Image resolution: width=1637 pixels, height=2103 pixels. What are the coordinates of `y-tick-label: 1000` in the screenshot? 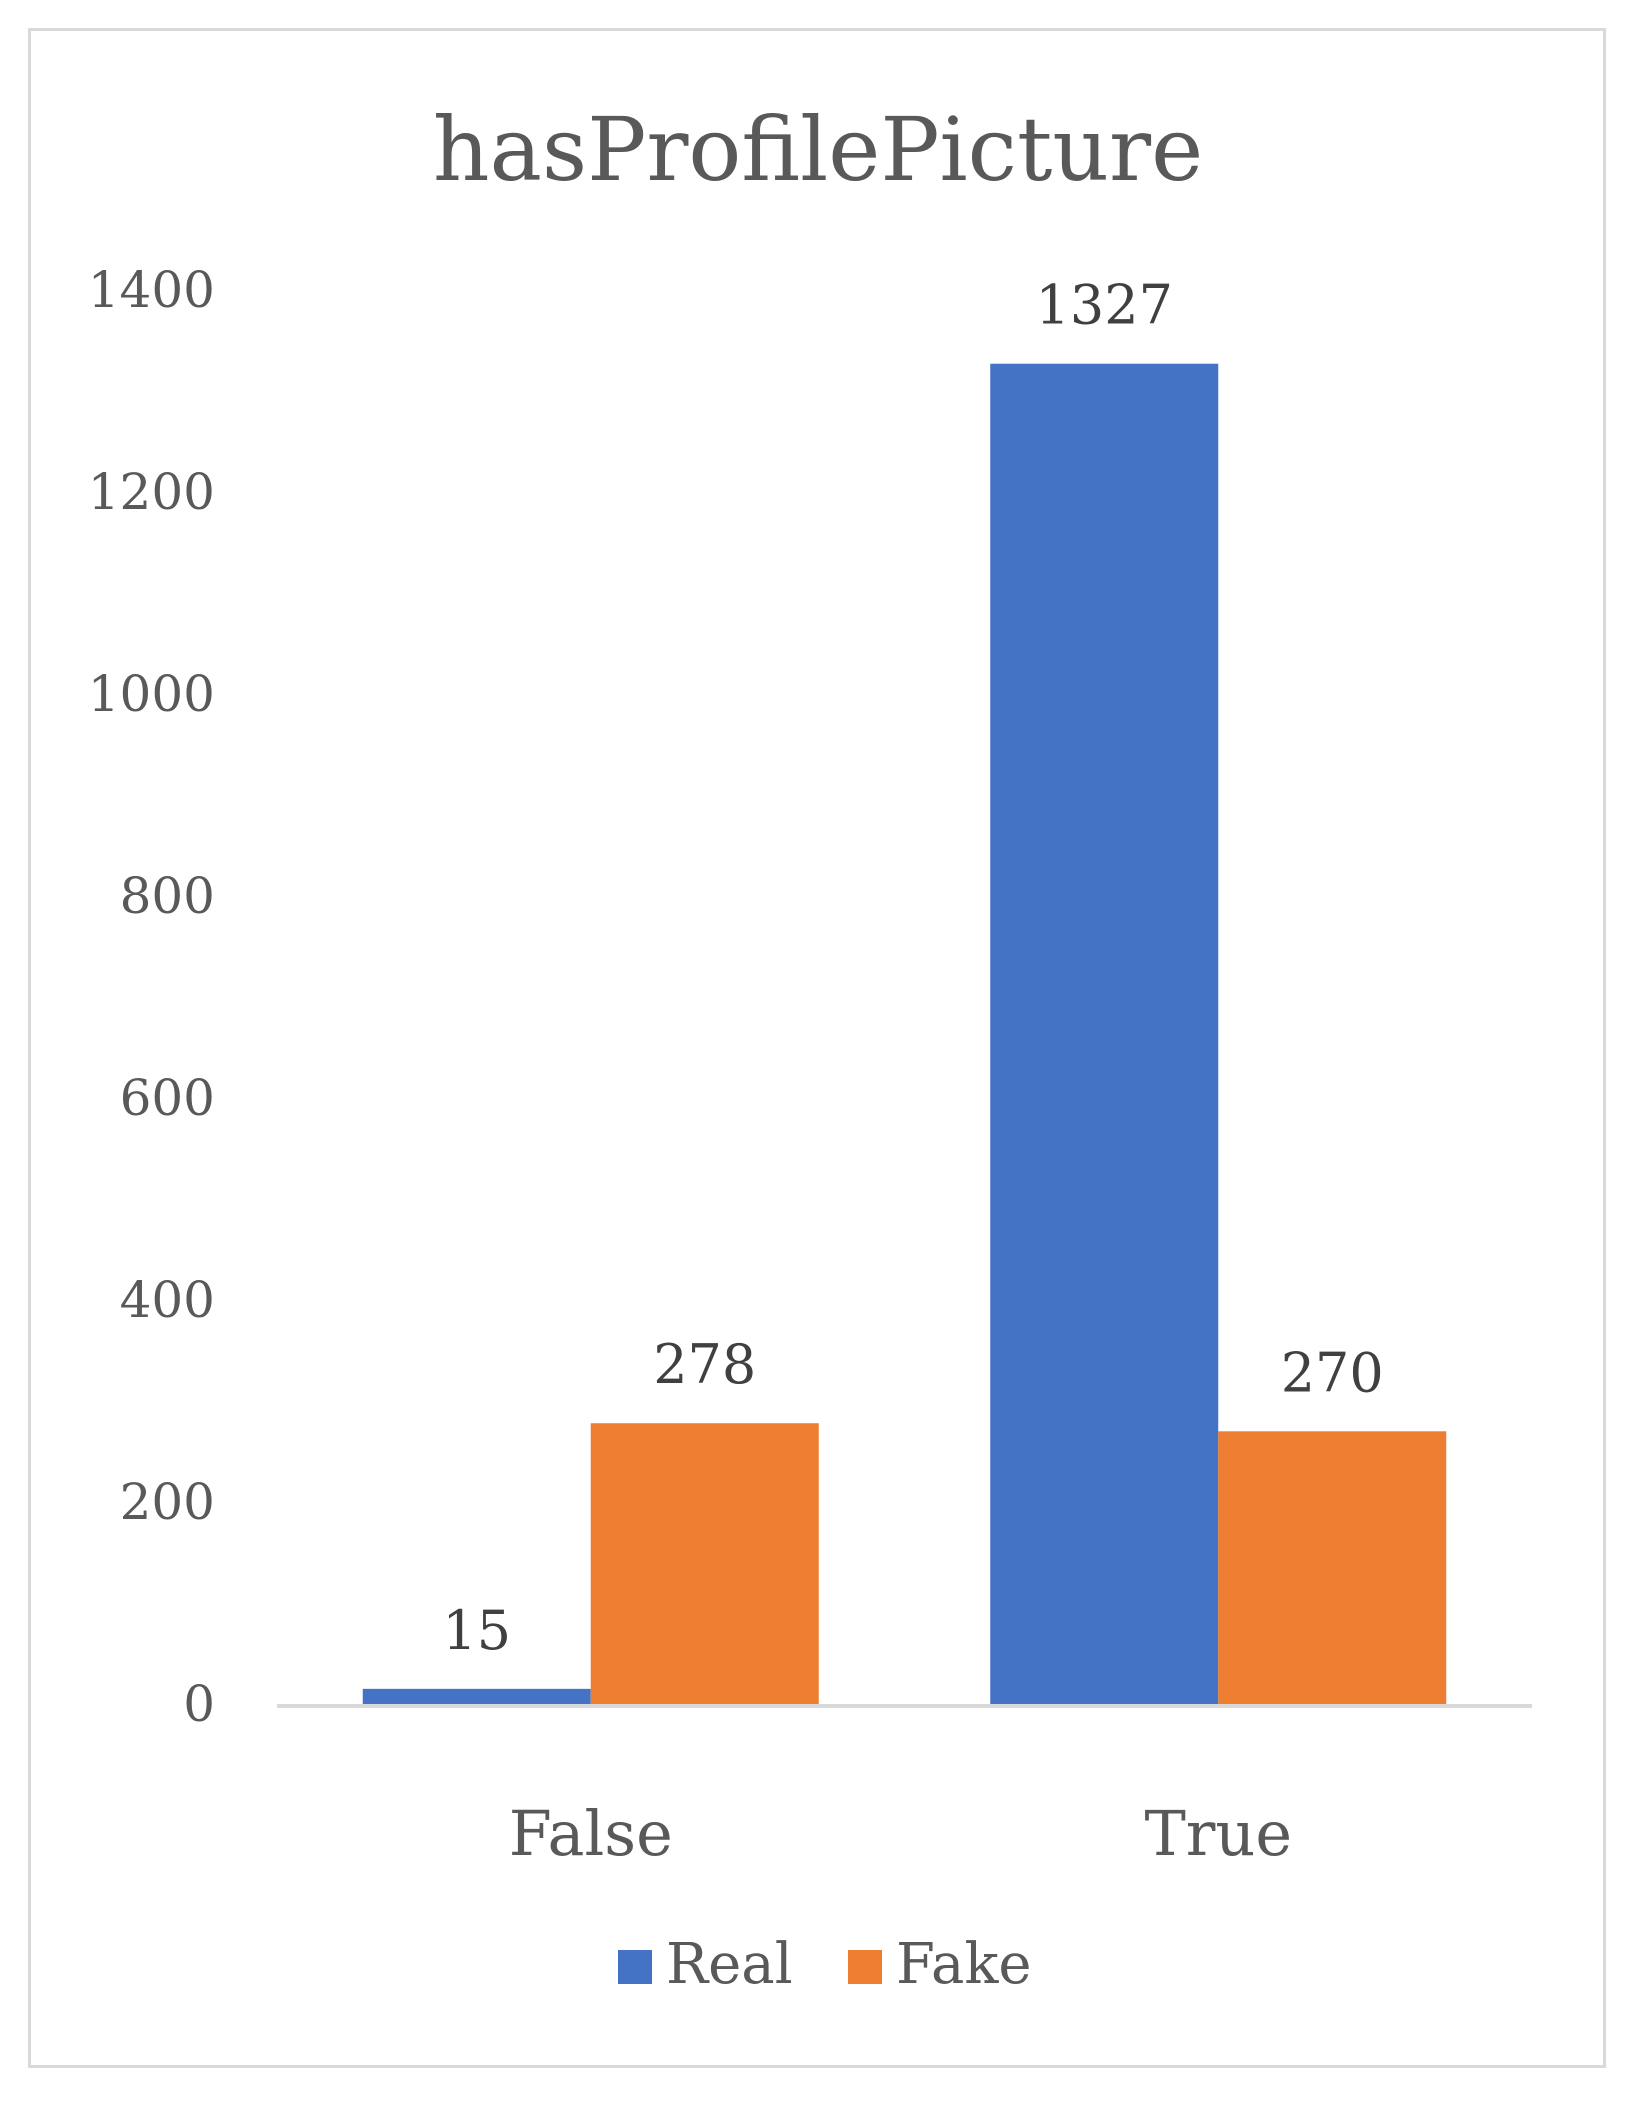 It's located at (151, 694).